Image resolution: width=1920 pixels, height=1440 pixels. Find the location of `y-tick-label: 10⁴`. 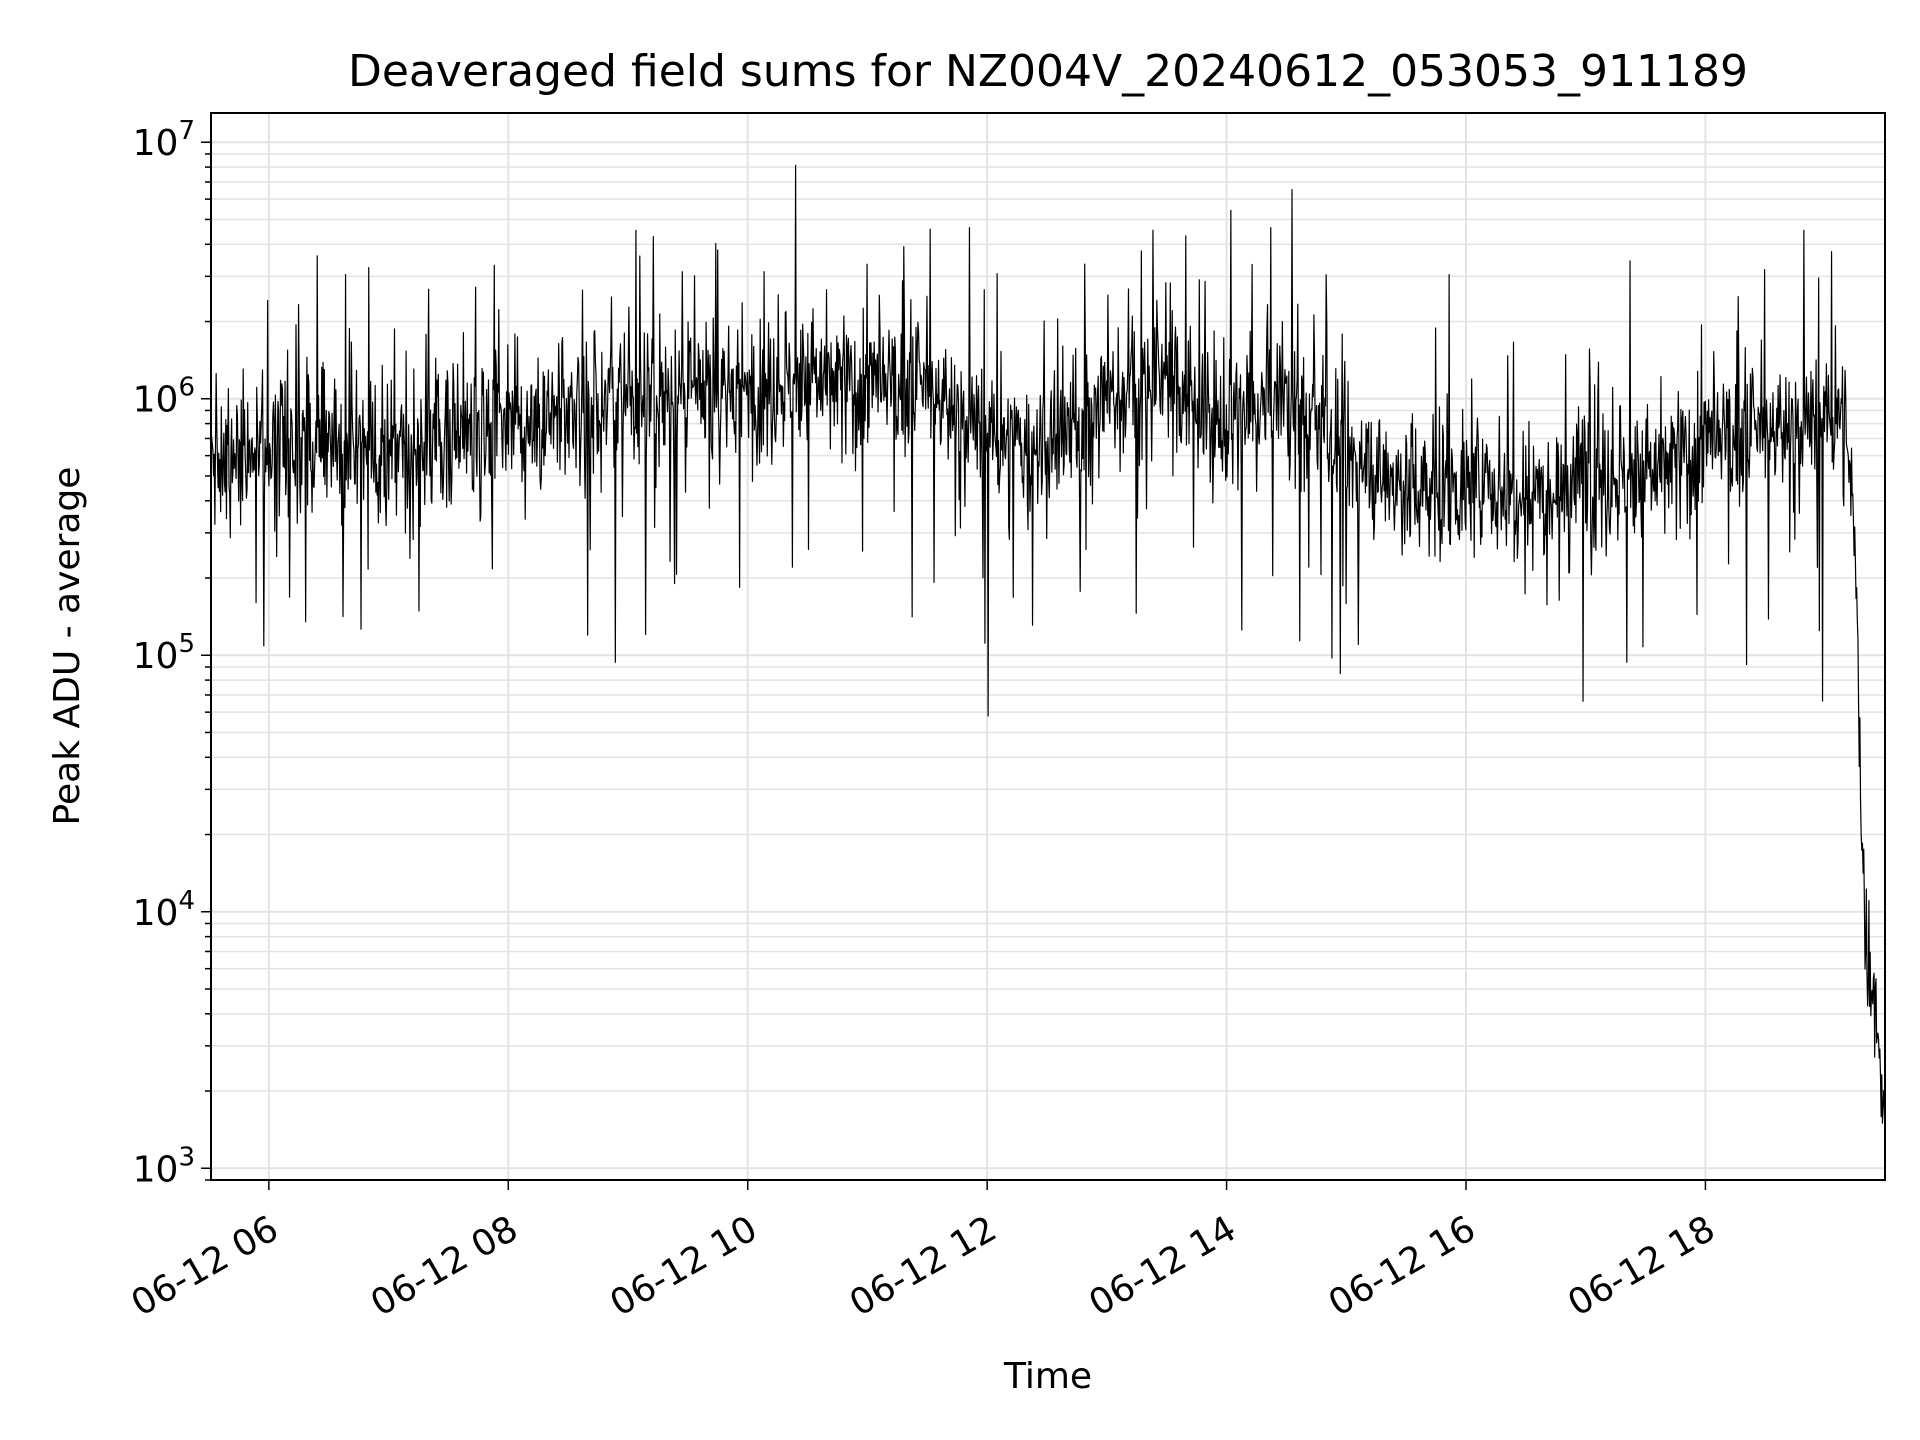

y-tick-label: 10⁴ is located at coordinates (164, 910).